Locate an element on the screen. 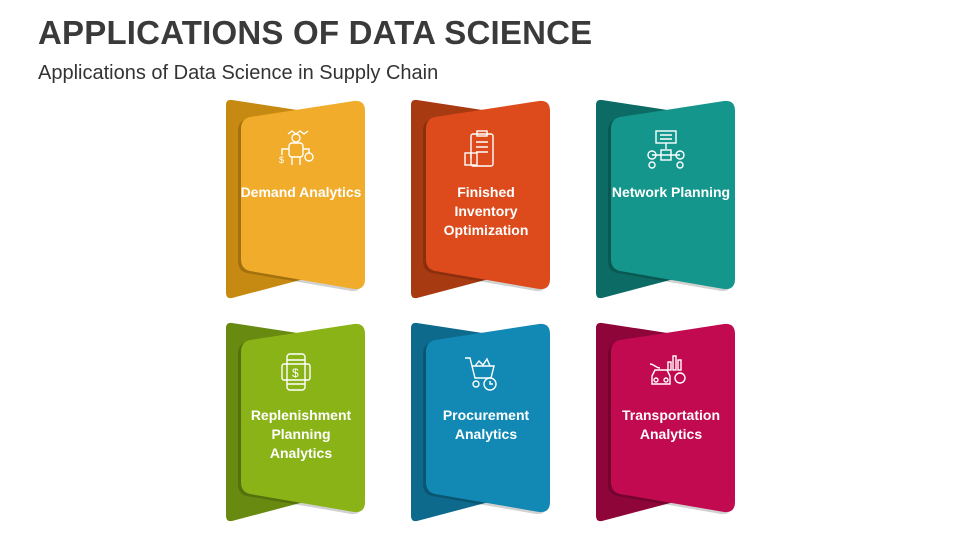  card-transportation-analytics: Transportation Analytics is located at coordinates (666, 424).